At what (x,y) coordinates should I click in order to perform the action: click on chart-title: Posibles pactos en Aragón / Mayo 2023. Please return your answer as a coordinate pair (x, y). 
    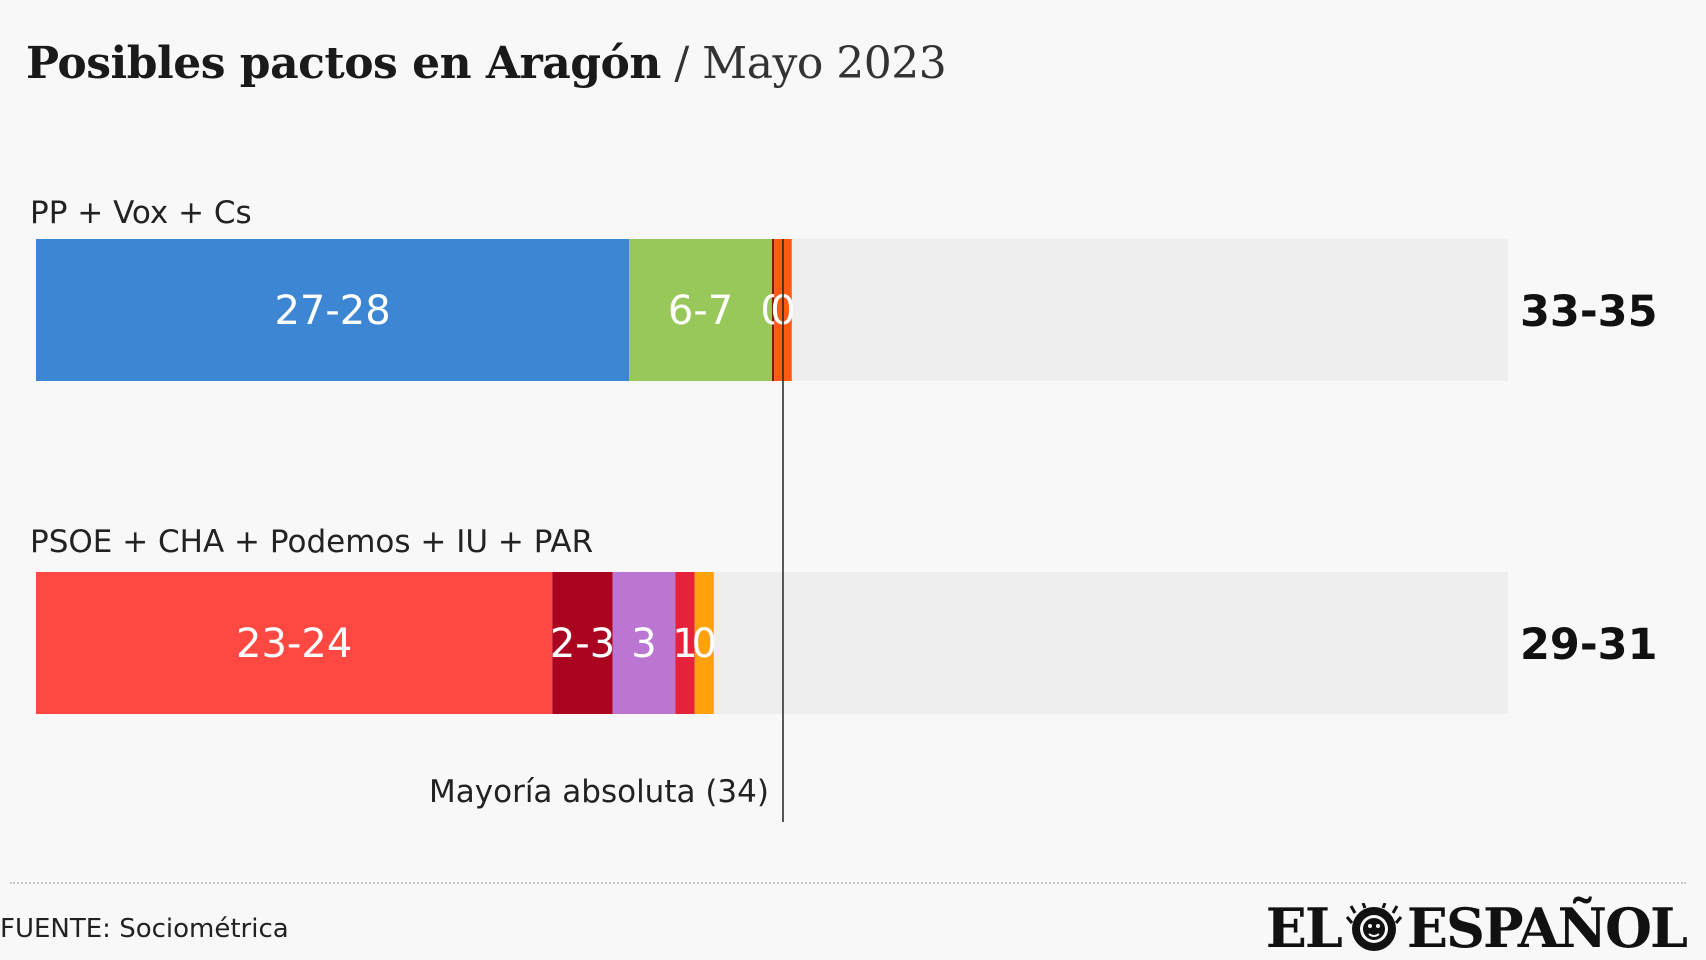
    Looking at the image, I should click on (486, 64).